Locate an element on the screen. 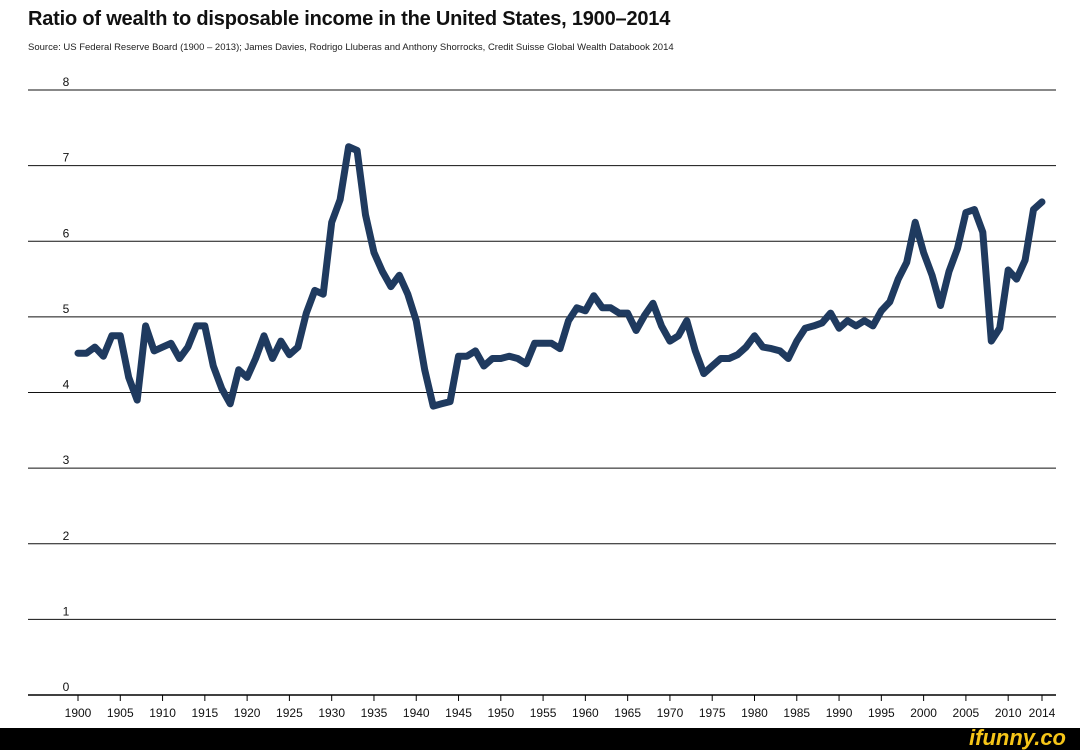 The width and height of the screenshot is (1080, 750). x-tick-label: 1925 is located at coordinates (289, 713).